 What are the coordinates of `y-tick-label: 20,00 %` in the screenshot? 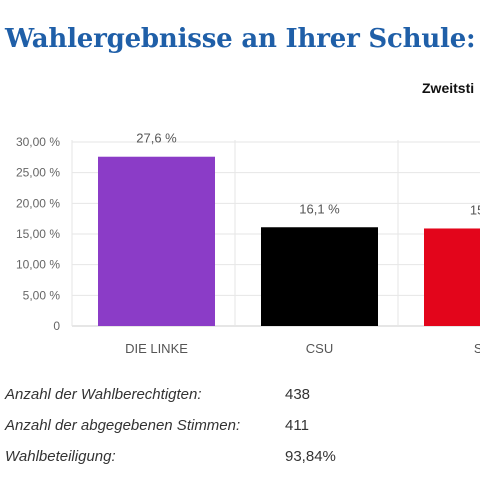 It's located at (38, 203).